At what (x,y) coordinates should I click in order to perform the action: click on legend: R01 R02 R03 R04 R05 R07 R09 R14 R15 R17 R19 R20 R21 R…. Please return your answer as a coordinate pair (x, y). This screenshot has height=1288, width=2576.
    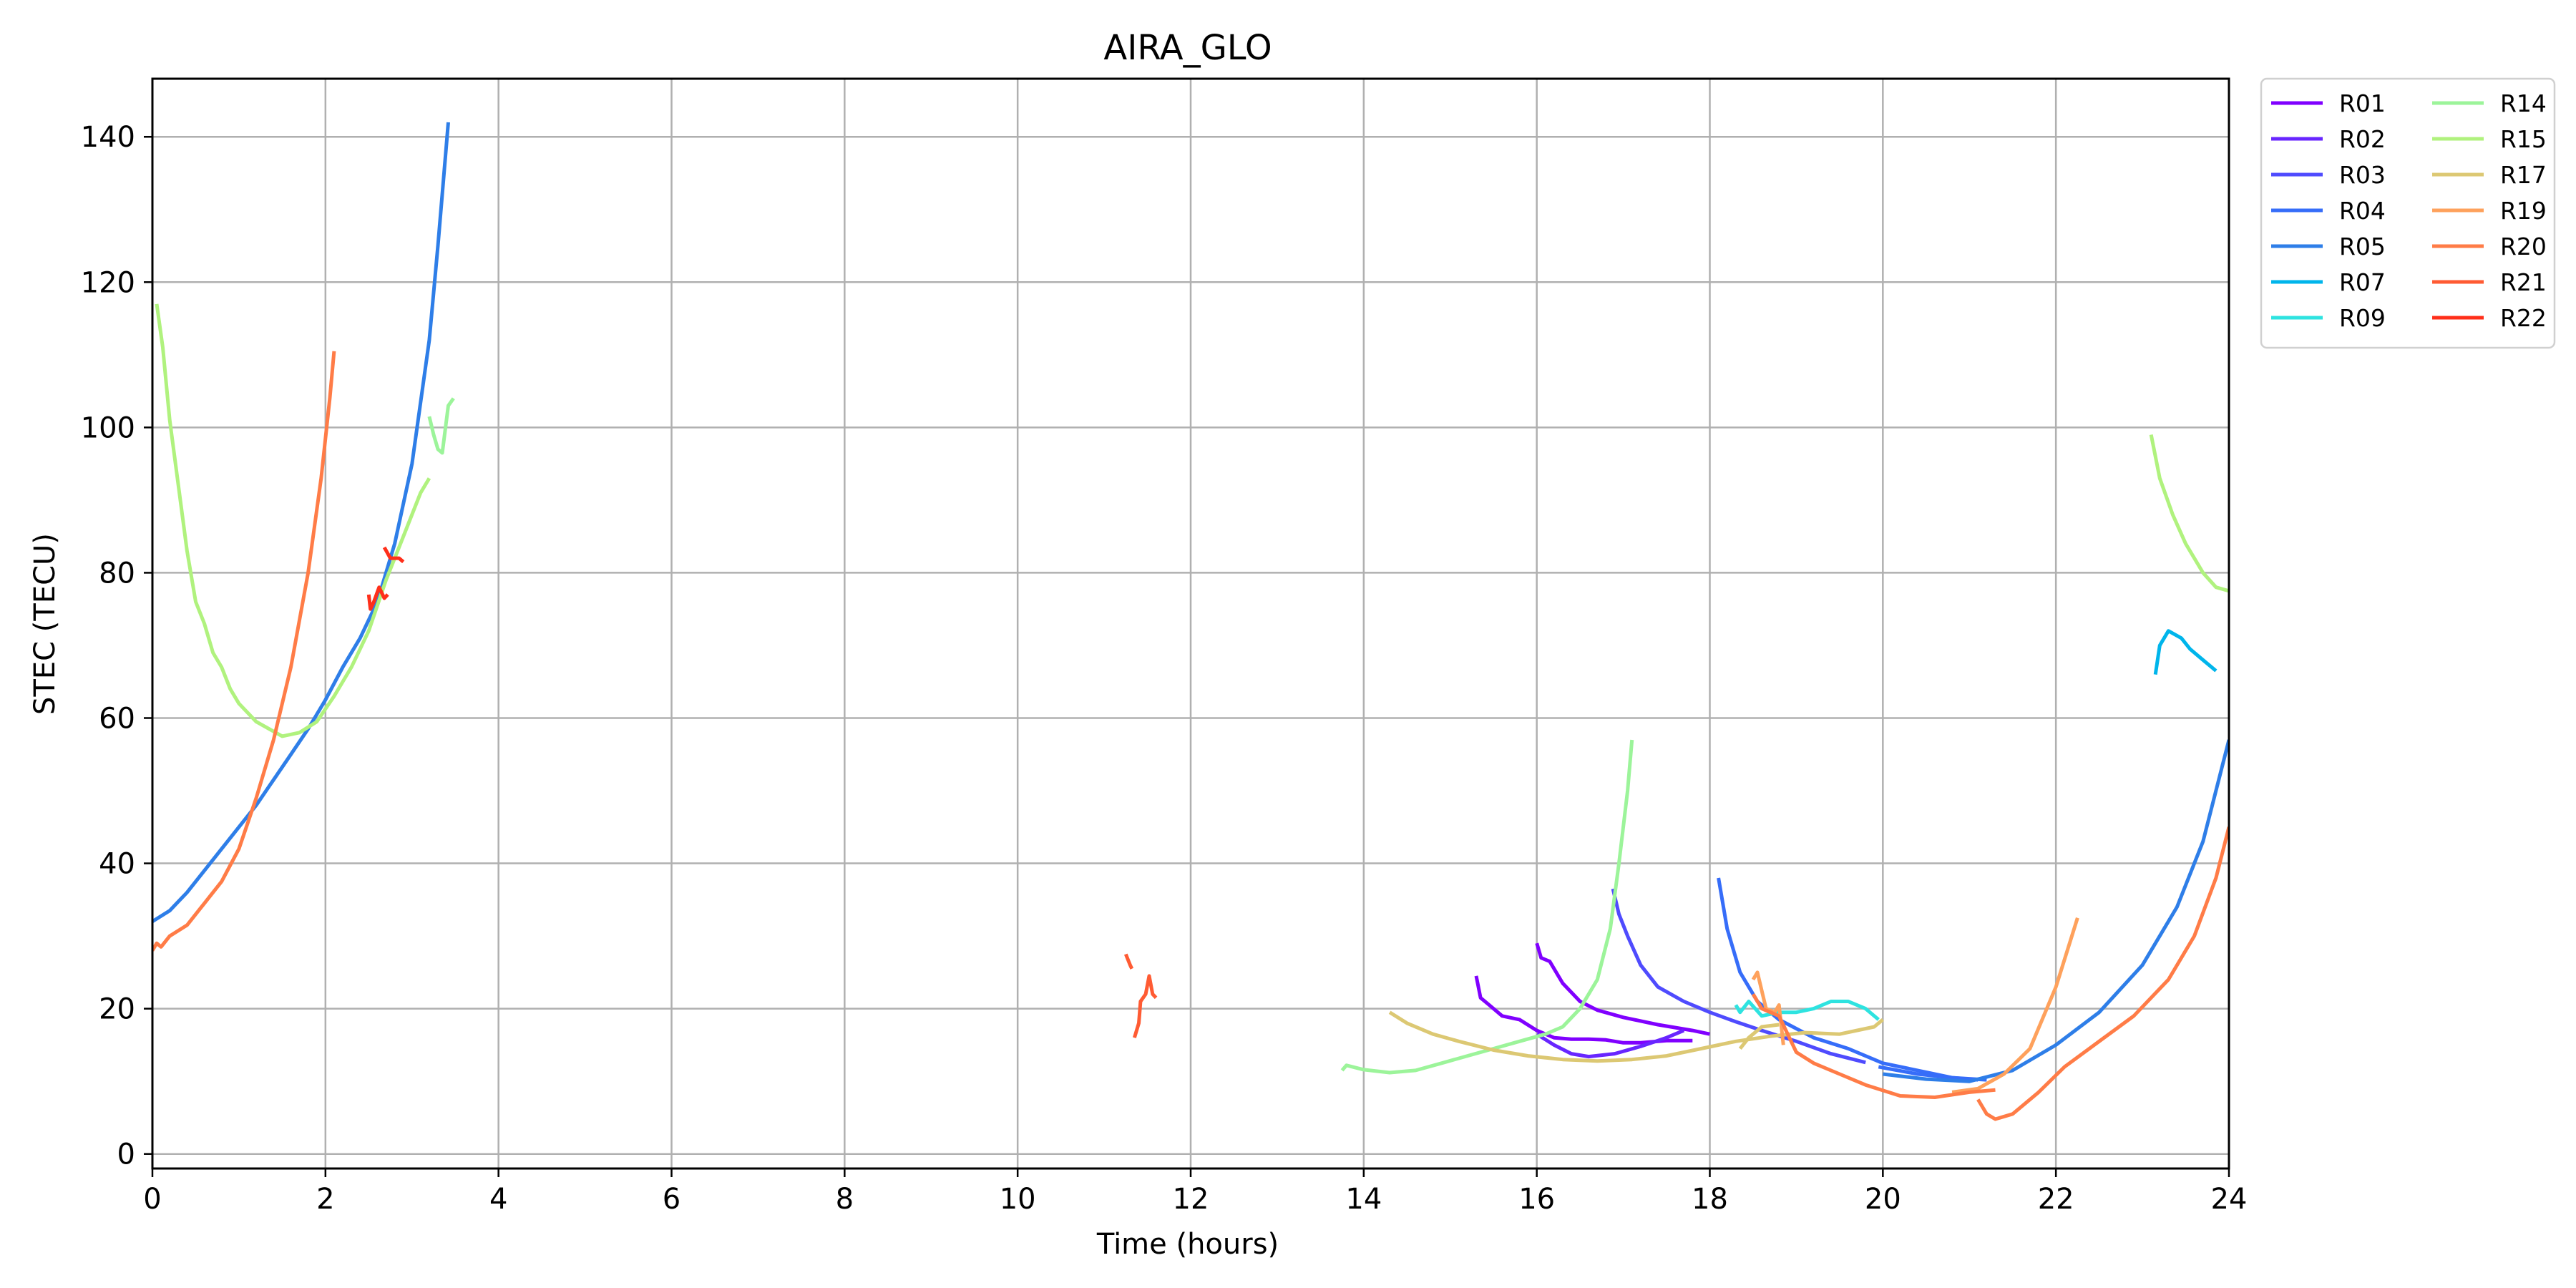
    Looking at the image, I should click on (2408, 213).